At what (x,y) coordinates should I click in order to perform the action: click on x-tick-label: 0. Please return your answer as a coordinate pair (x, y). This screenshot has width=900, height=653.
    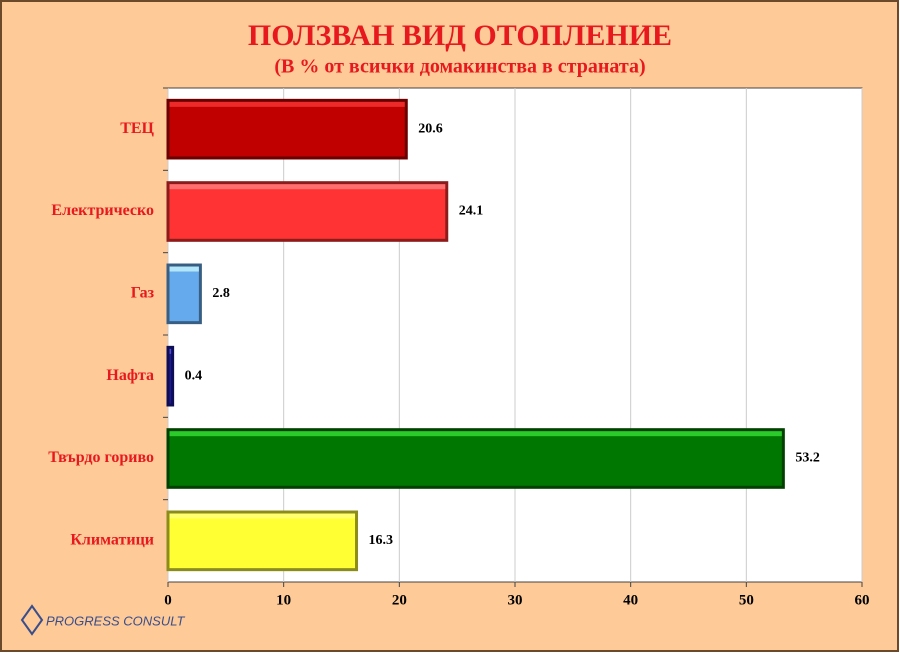
    Looking at the image, I should click on (168, 600).